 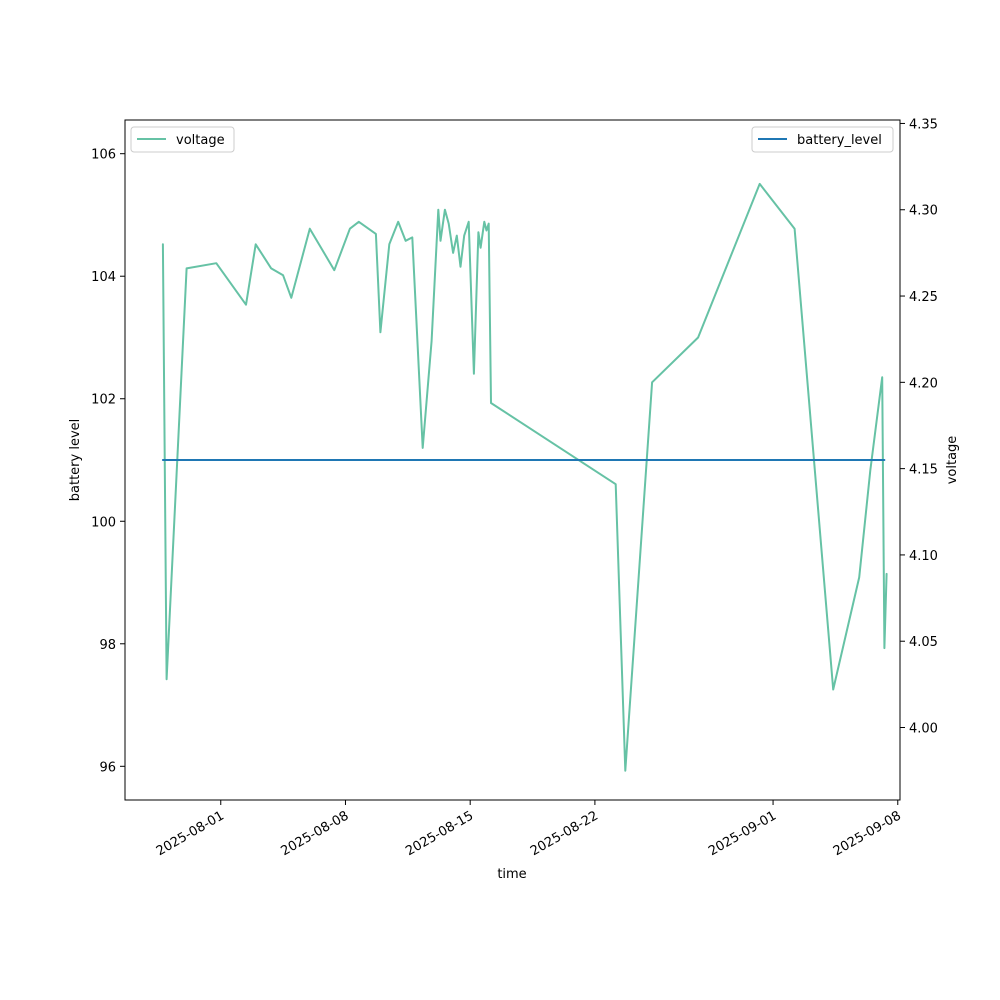 What do you see at coordinates (103, 522) in the screenshot?
I see `y-left-tick-label: 100` at bounding box center [103, 522].